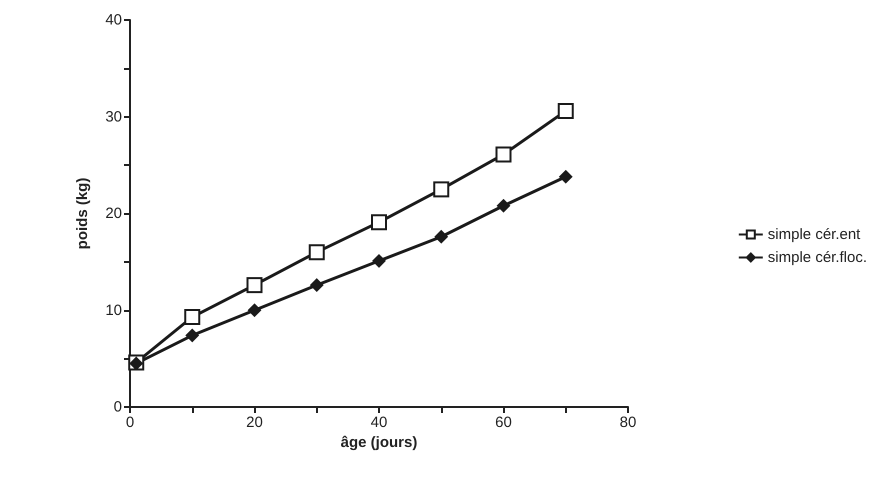  I want to click on y-tick-label: 30, so click(113, 117).